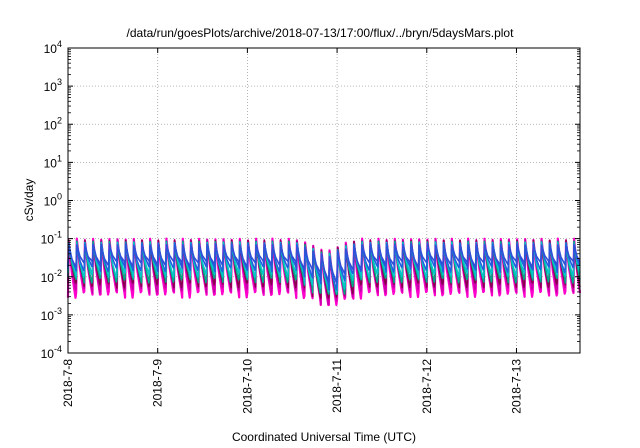  What do you see at coordinates (51, 314) in the screenshot?
I see `y-tick-label: 10⁻³` at bounding box center [51, 314].